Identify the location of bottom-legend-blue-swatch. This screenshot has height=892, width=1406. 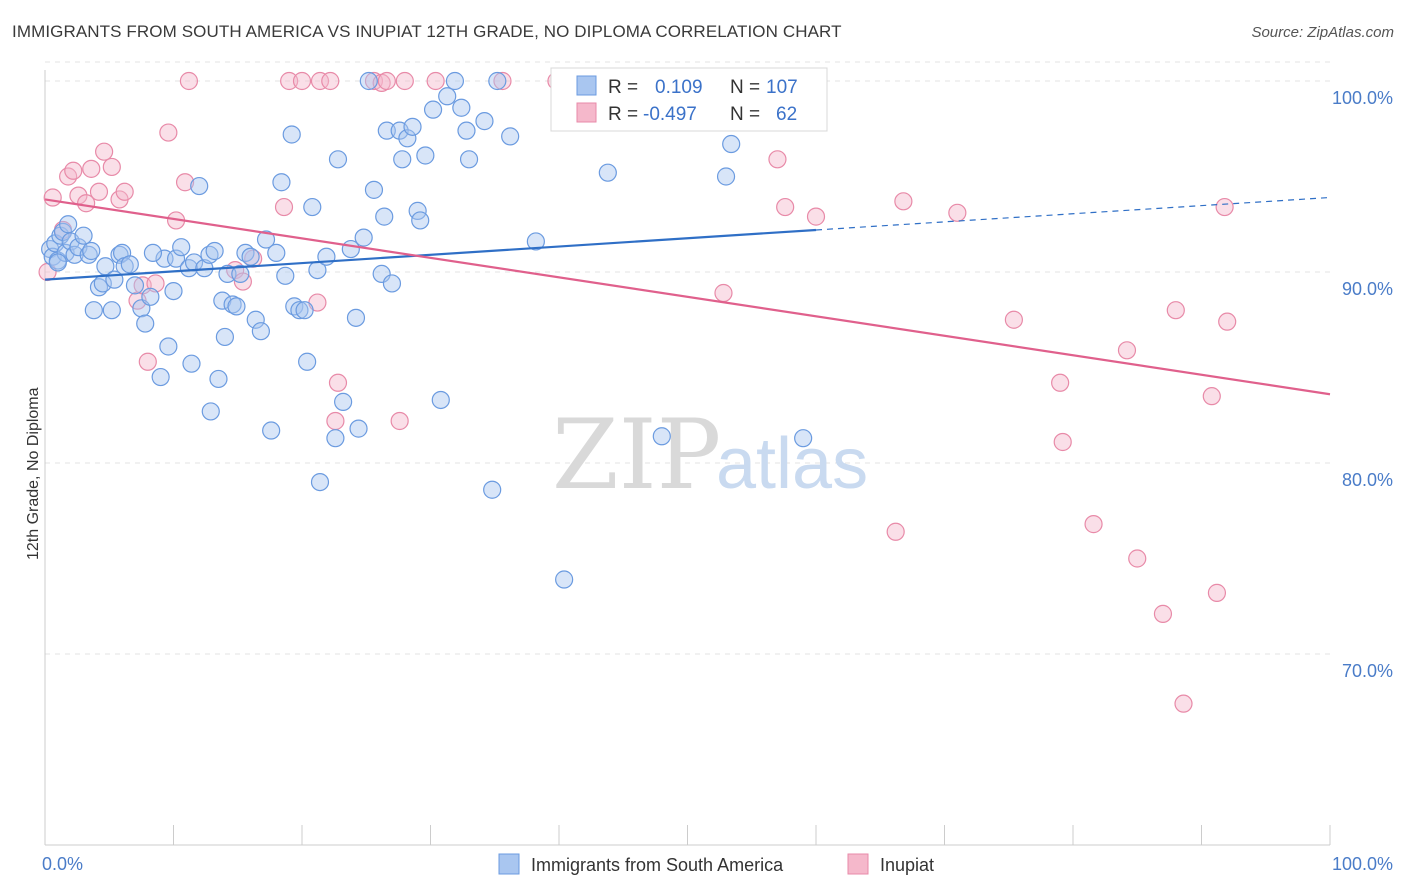
(509, 864).